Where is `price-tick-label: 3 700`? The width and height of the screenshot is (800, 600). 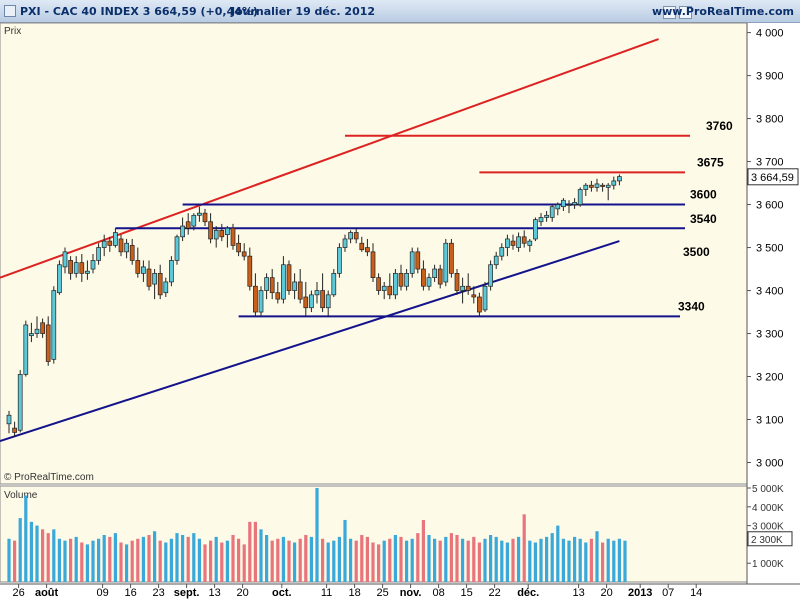
price-tick-label: 3 700 is located at coordinates (770, 163).